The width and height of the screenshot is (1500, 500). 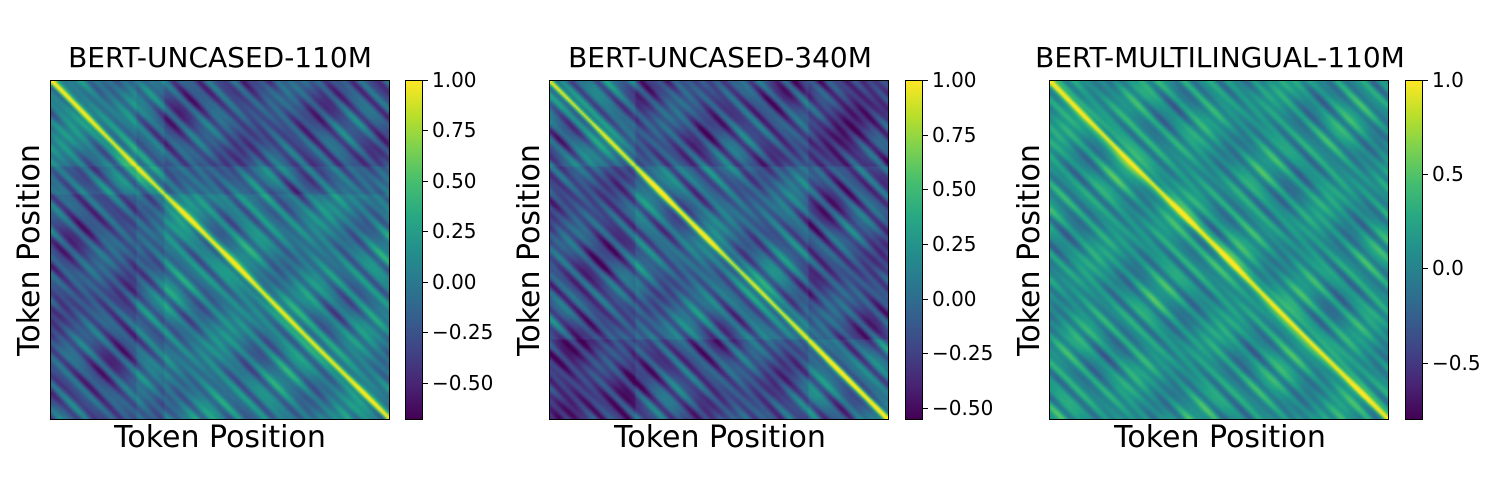 What do you see at coordinates (220, 57) in the screenshot?
I see `chart-title: BERT-UNCASED-110M` at bounding box center [220, 57].